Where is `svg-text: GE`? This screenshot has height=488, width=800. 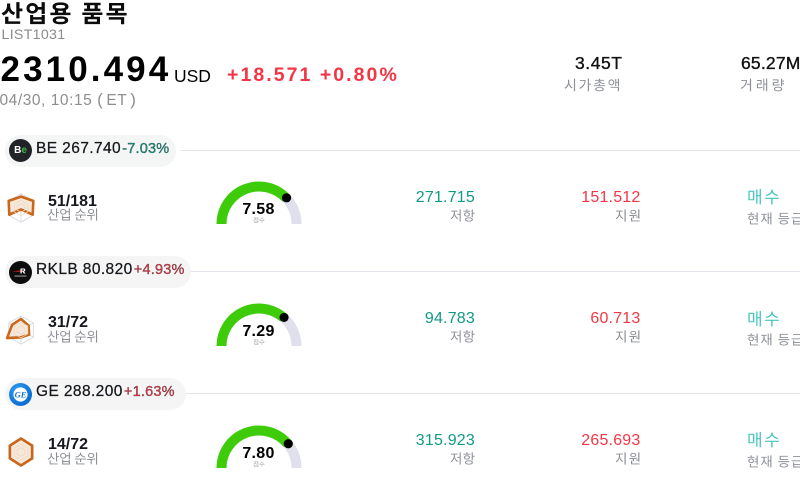
svg-text: GE is located at coordinates (21, 394).